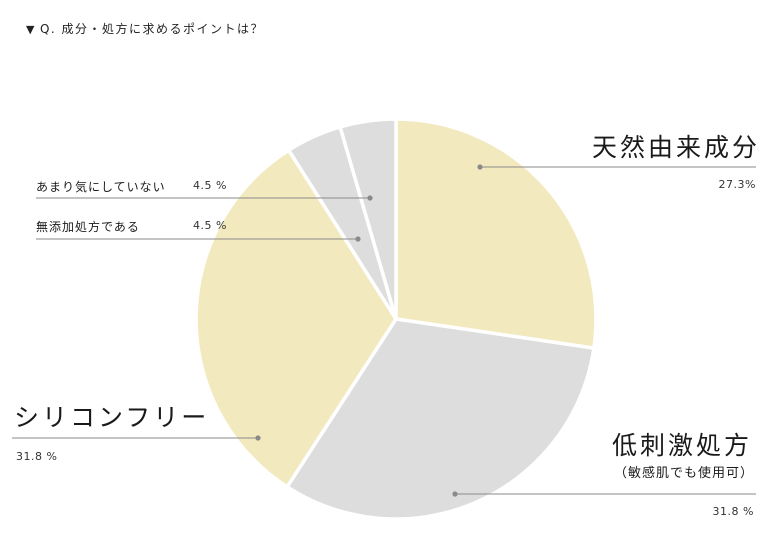  Describe the element at coordinates (737, 184) in the screenshot. I see `slice-value-natural-ingredients: 27.3%` at that location.